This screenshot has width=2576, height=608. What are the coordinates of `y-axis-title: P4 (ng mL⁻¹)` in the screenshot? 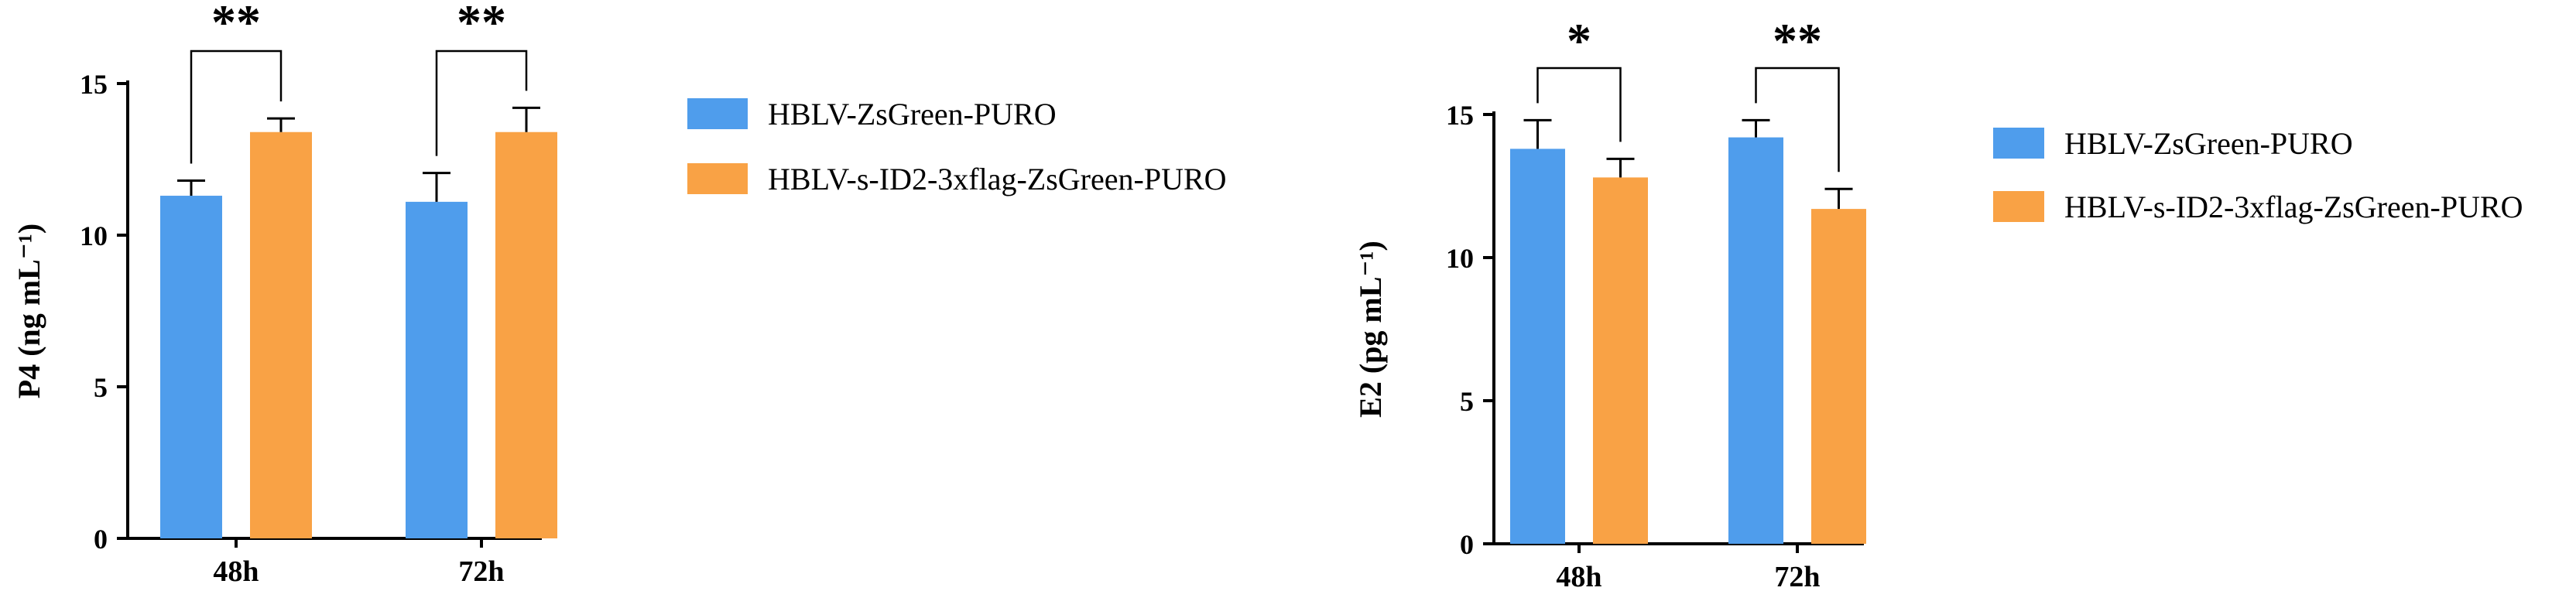 It's located at (29, 311).